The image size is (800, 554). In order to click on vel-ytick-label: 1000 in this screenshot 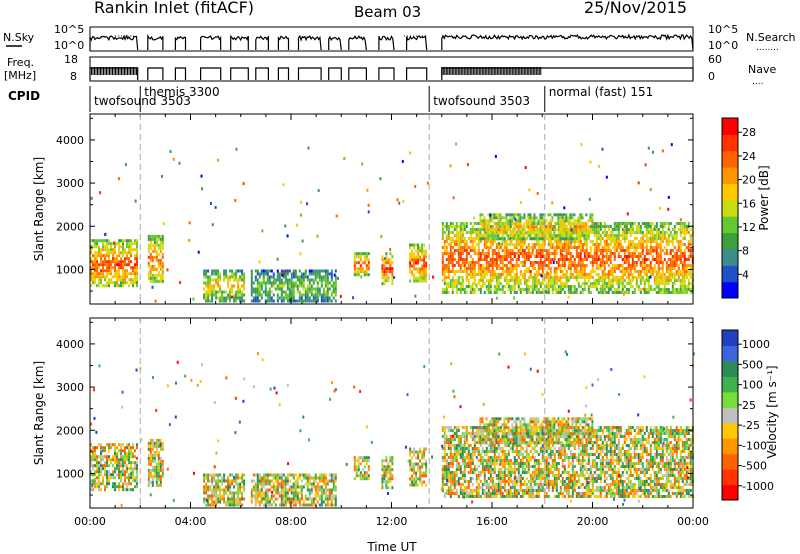, I will do `click(70, 473)`.